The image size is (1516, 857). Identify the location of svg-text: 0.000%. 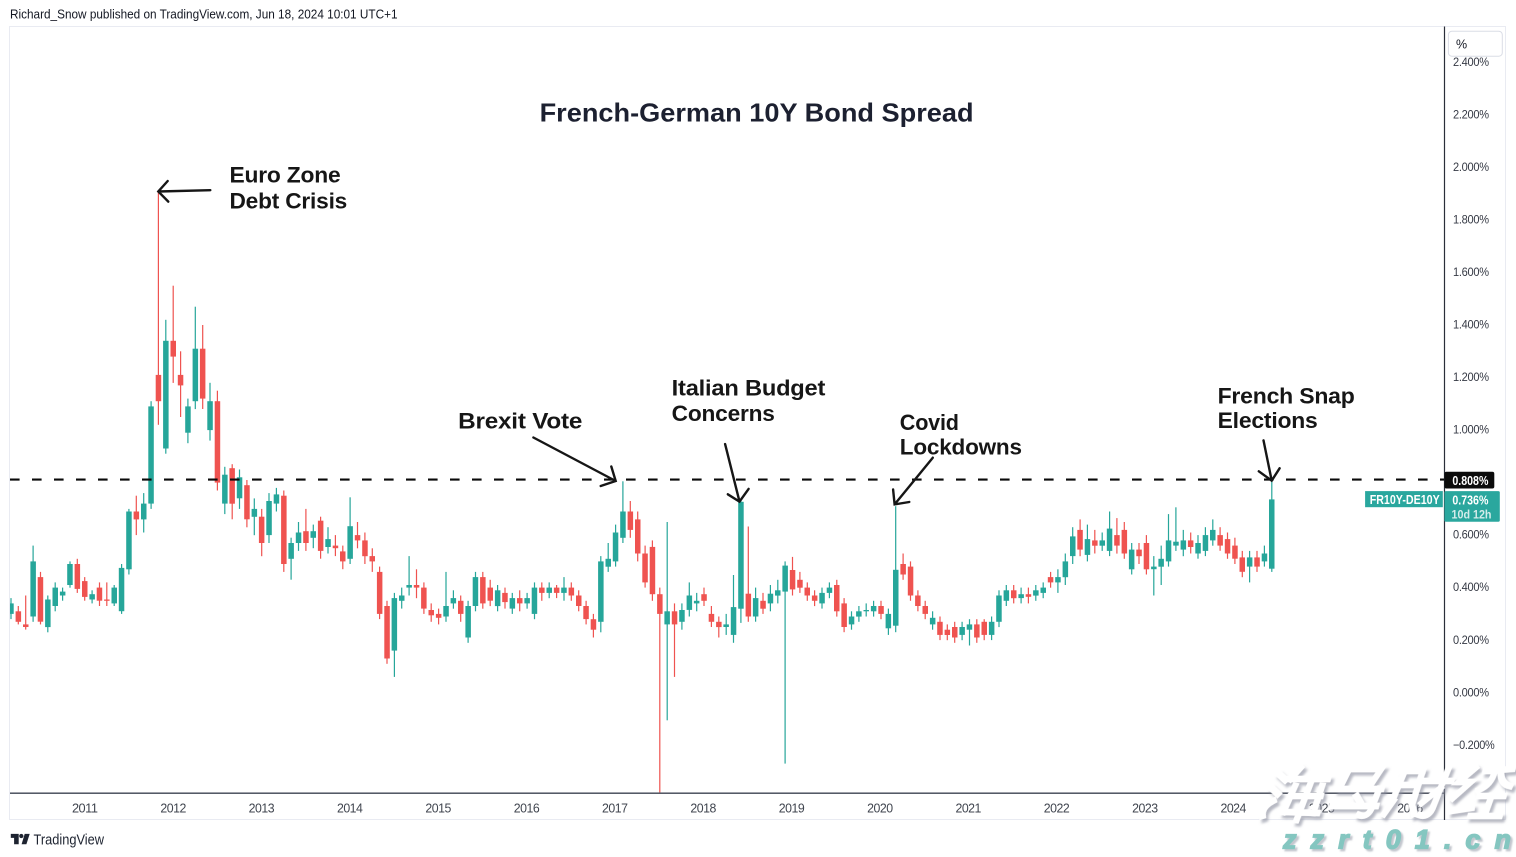
(1471, 692).